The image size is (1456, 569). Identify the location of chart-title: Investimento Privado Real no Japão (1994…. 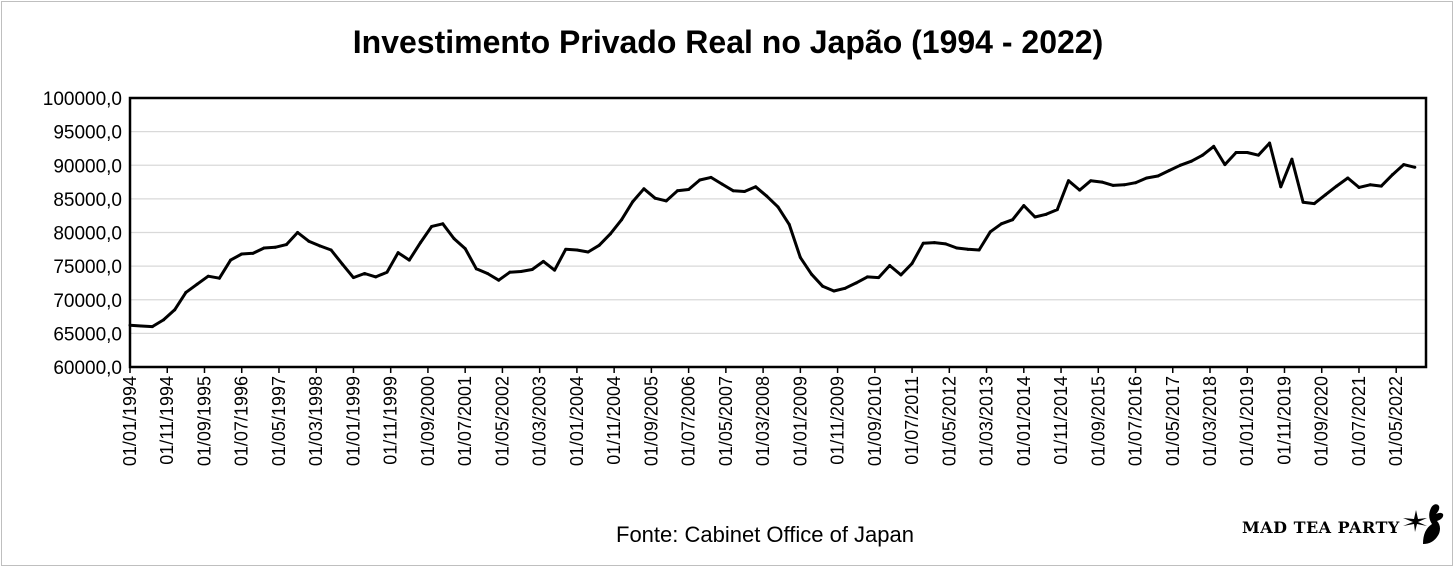
(728, 42).